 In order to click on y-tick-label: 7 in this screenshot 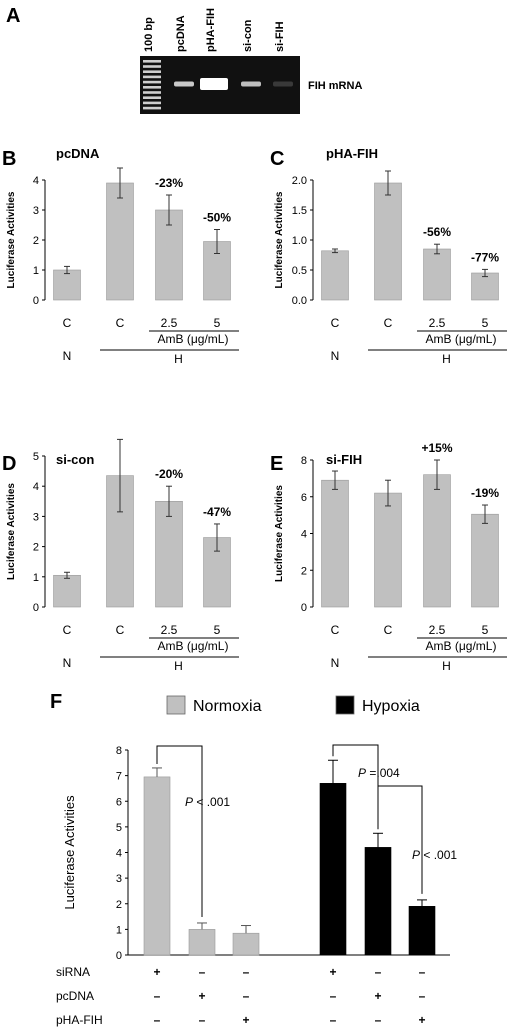, I will do `click(119, 777)`.